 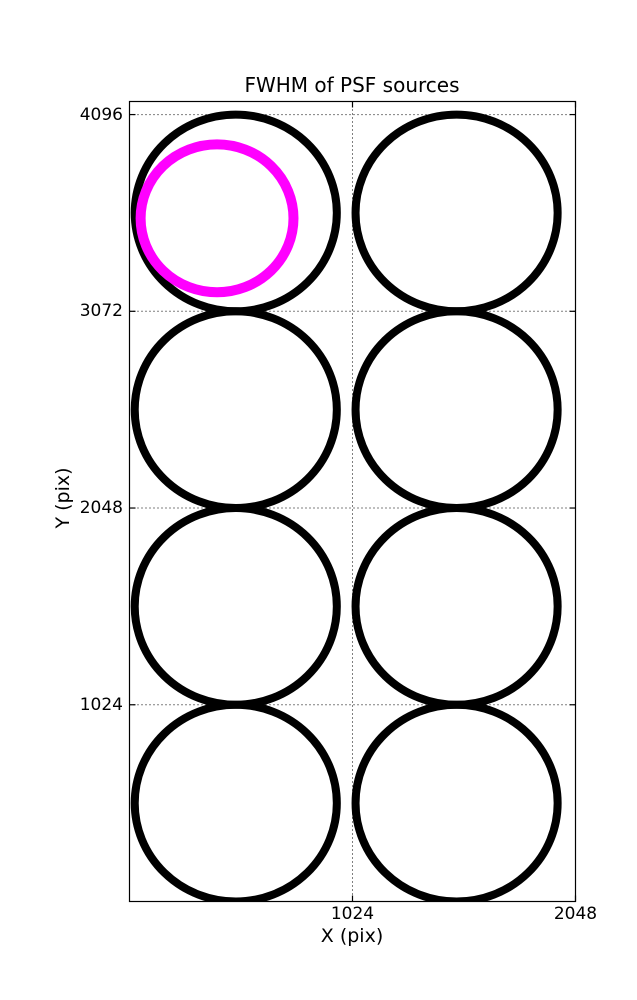 I want to click on x-tick-label-2048: 2048, so click(x=575, y=914).